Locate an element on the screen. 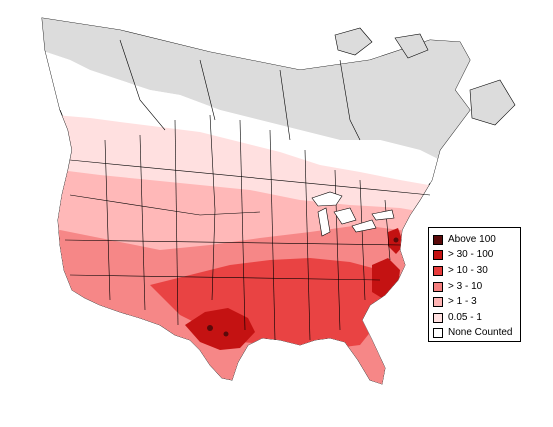  legend-label: Above 100 is located at coordinates (472, 239).